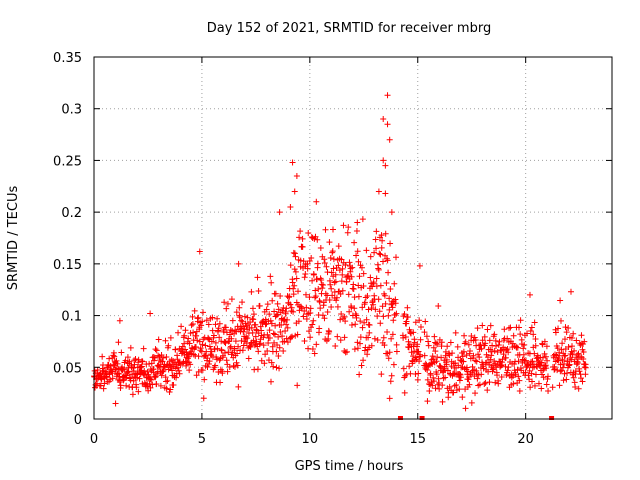  Describe the element at coordinates (67, 58) in the screenshot. I see `y-tick-label: 0.35` at that location.